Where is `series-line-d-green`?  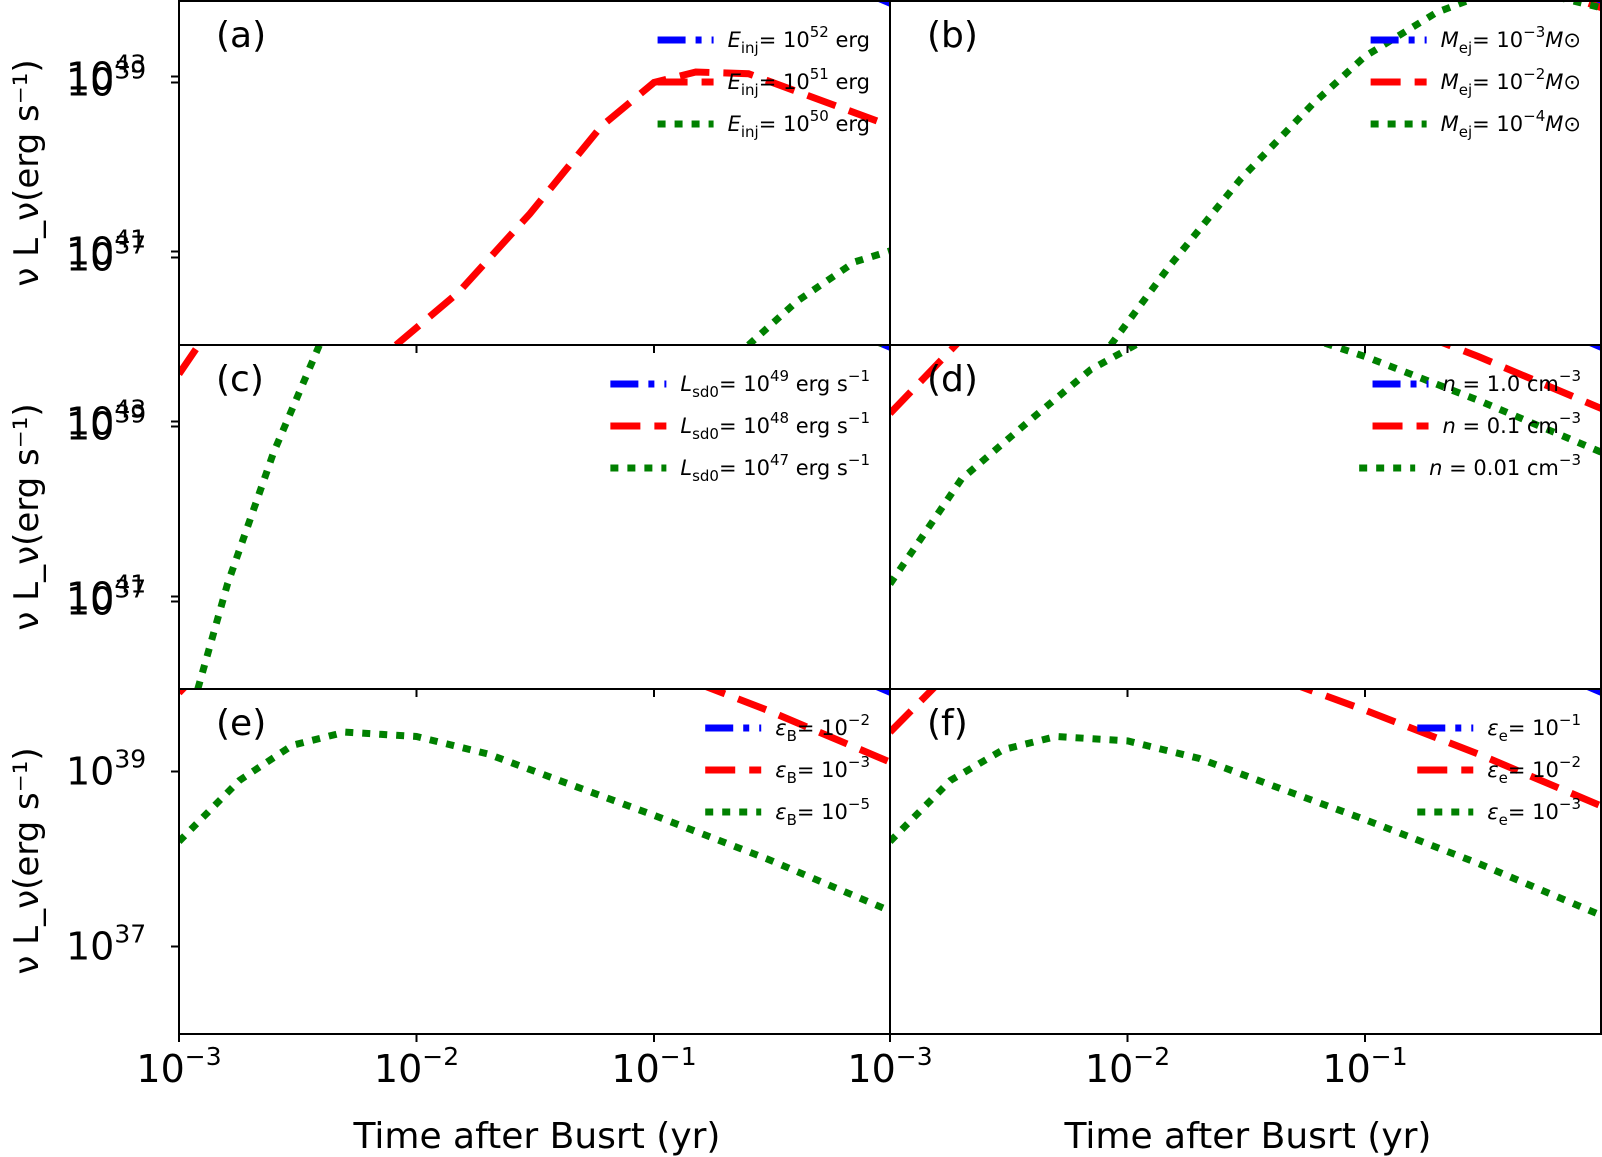 series-line-d-green is located at coordinates (1245, 465).